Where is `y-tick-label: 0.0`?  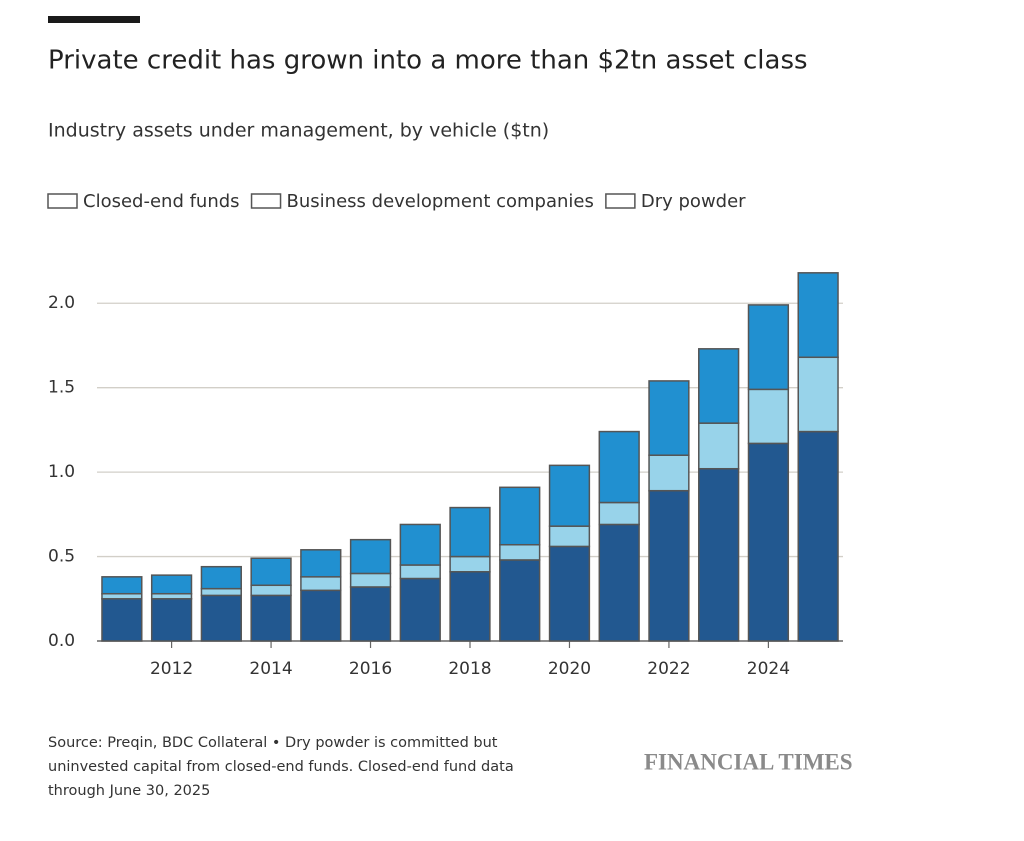 y-tick-label: 0.0 is located at coordinates (61, 641).